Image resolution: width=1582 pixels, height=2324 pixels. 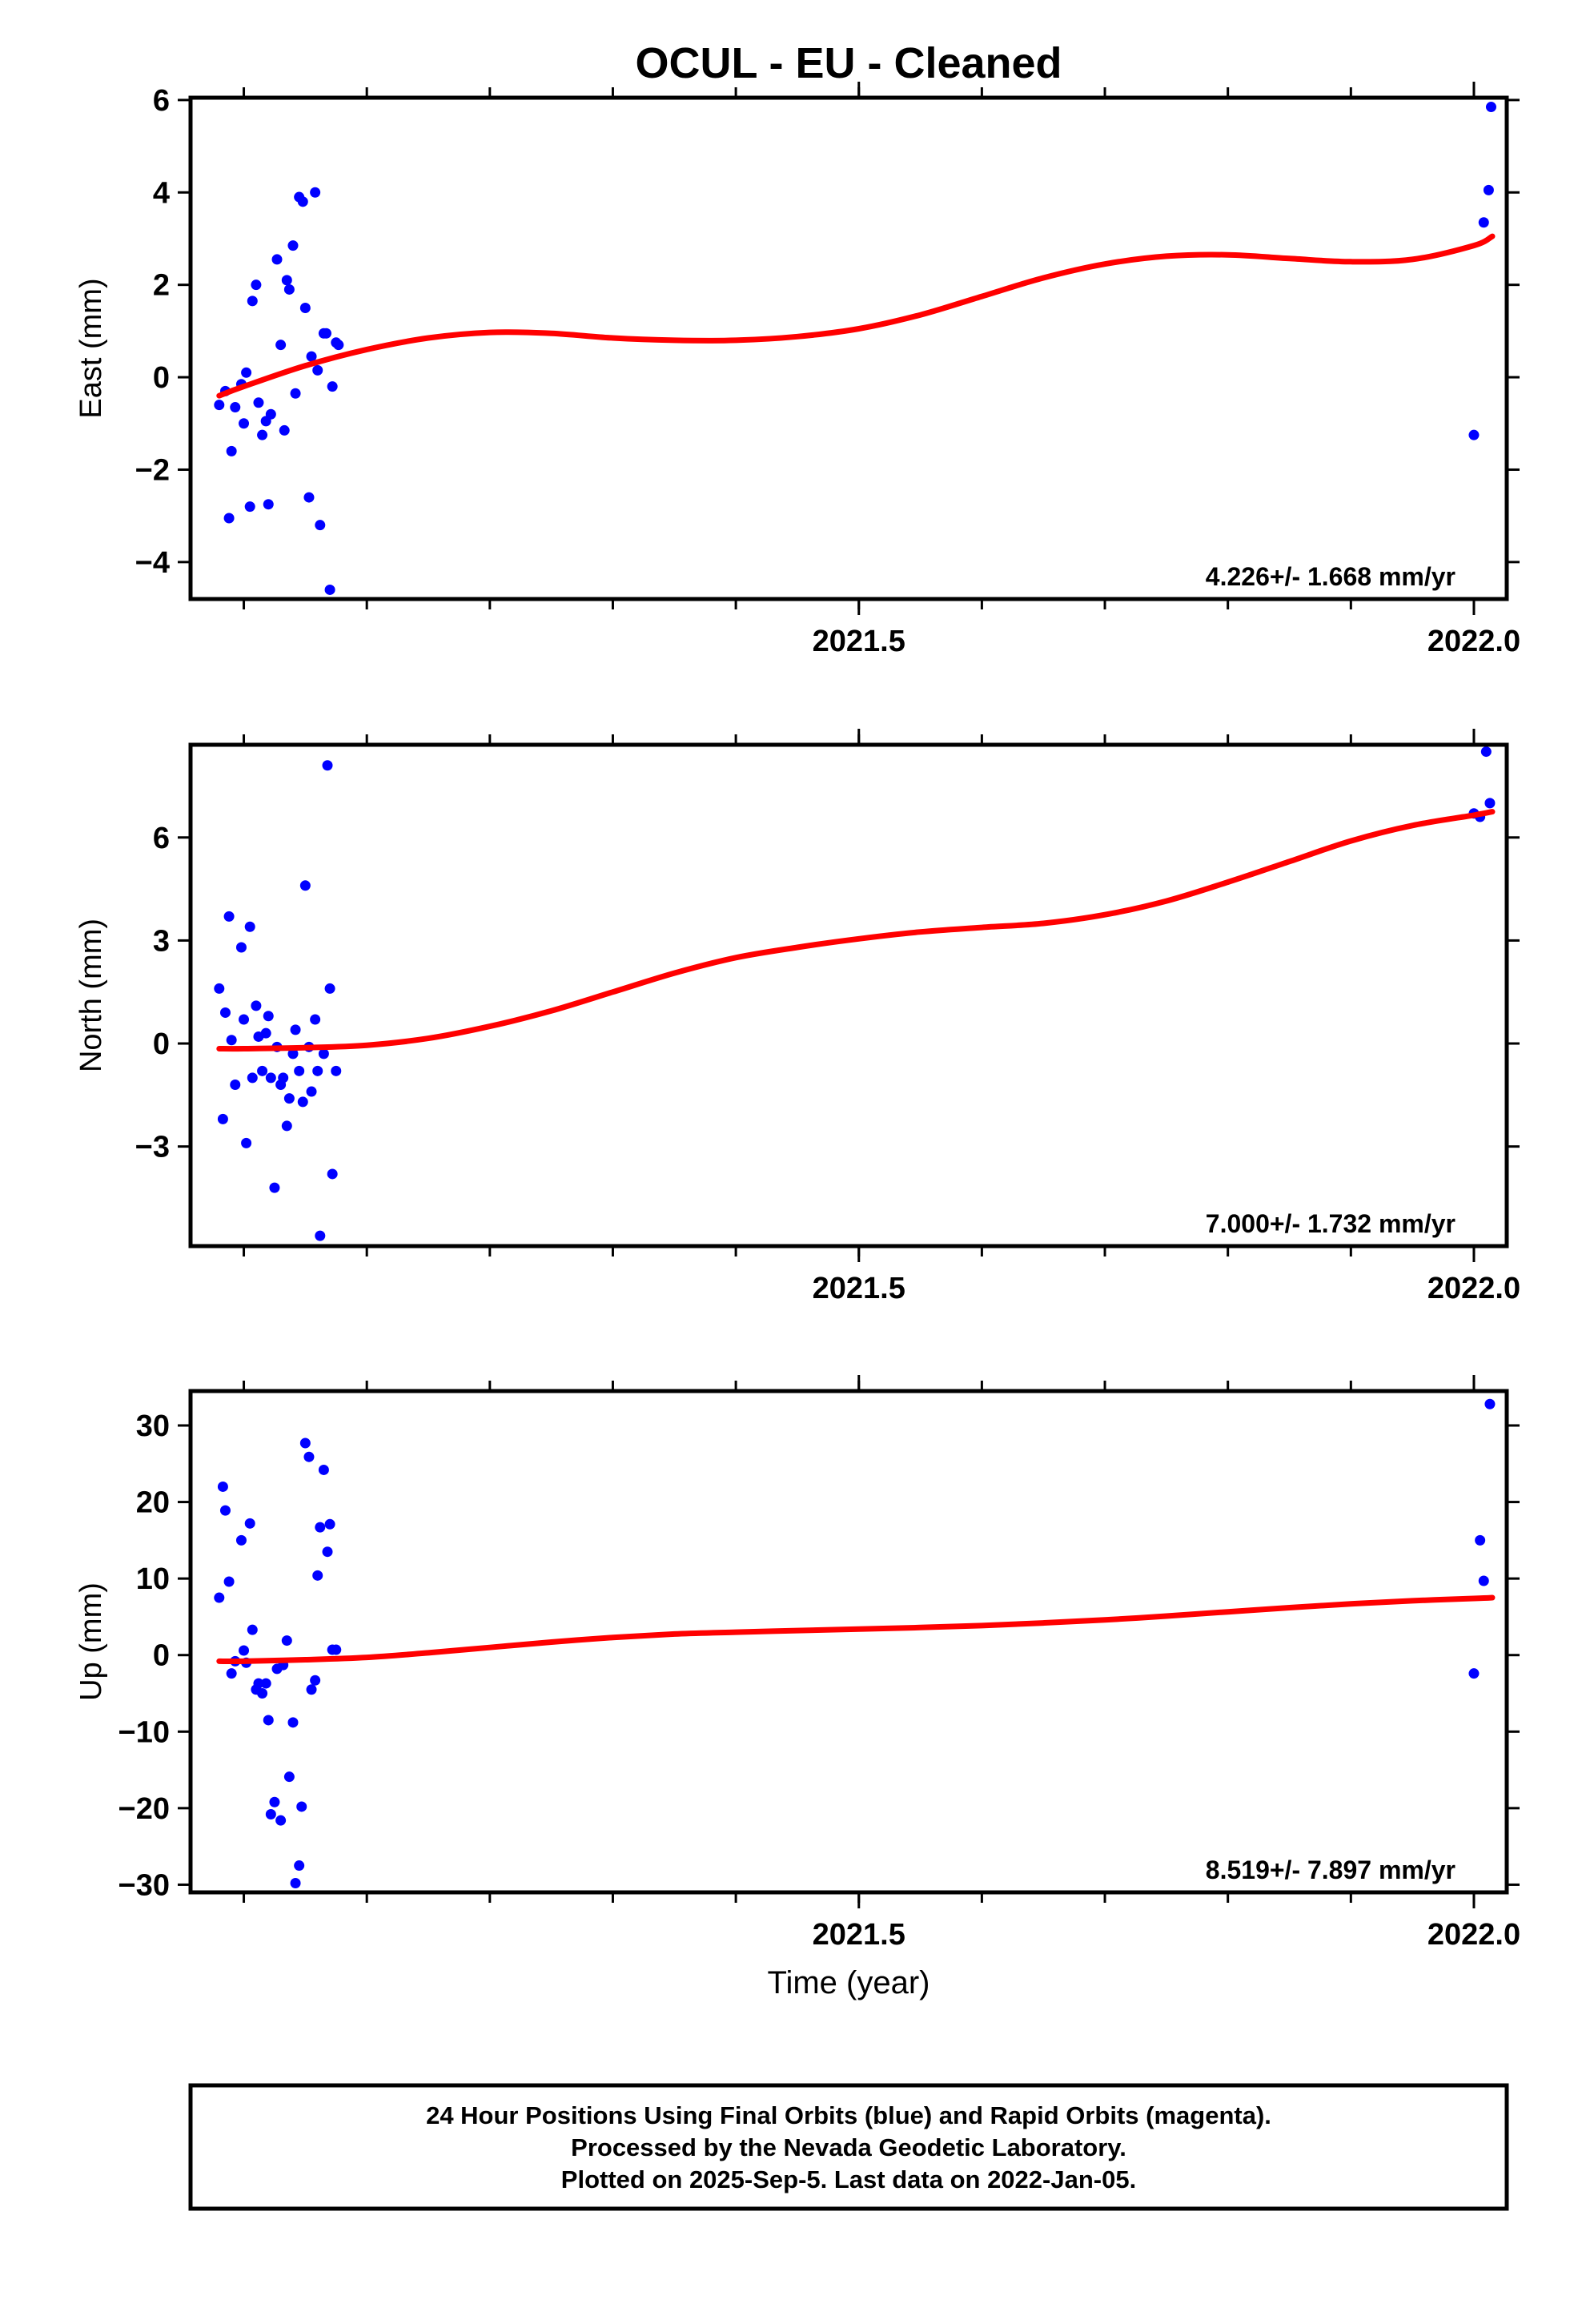 I want to click on north-x-tick-label: 2022.0, so click(x=1473, y=1288).